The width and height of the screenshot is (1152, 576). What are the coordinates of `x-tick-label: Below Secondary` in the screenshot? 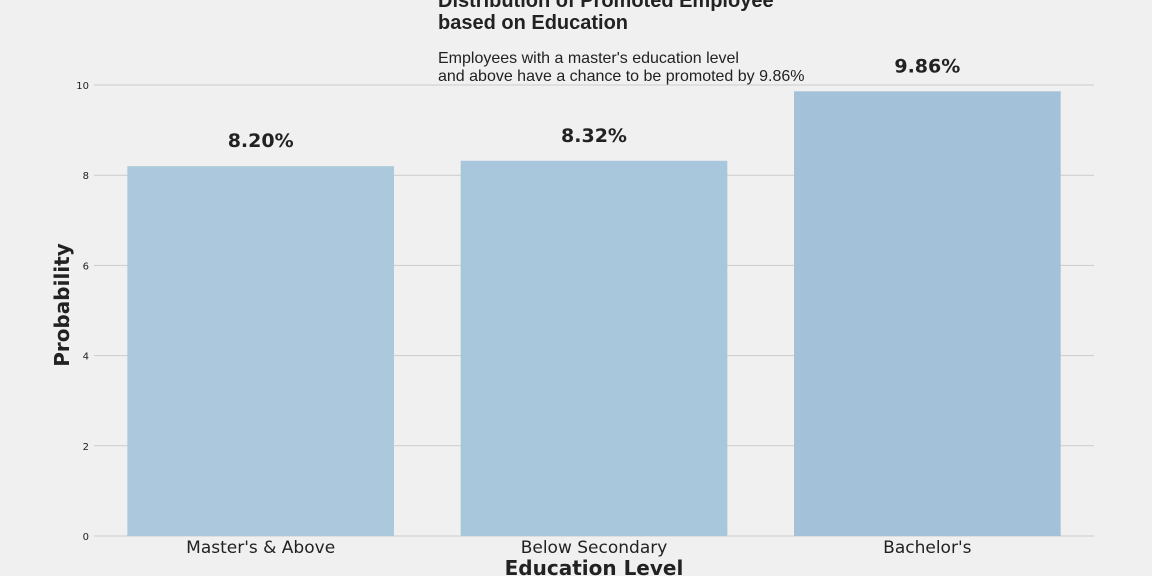 It's located at (594, 548).